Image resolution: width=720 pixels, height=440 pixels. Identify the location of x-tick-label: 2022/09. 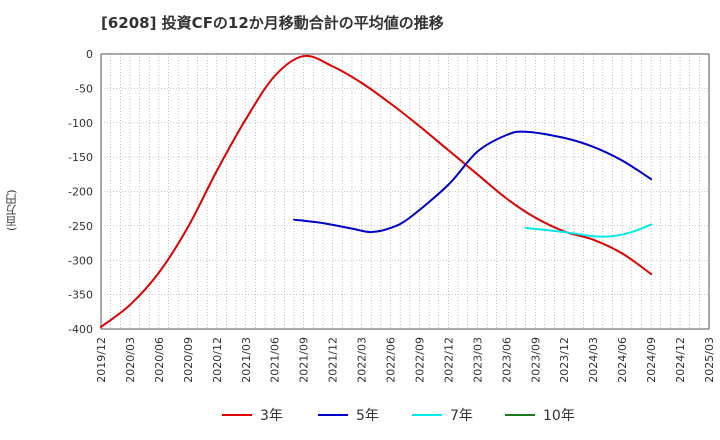
(419, 360).